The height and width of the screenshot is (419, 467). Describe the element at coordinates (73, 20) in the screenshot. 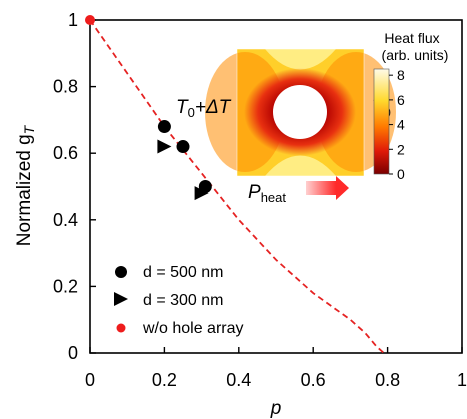

I see `y-tick-label: 1` at that location.